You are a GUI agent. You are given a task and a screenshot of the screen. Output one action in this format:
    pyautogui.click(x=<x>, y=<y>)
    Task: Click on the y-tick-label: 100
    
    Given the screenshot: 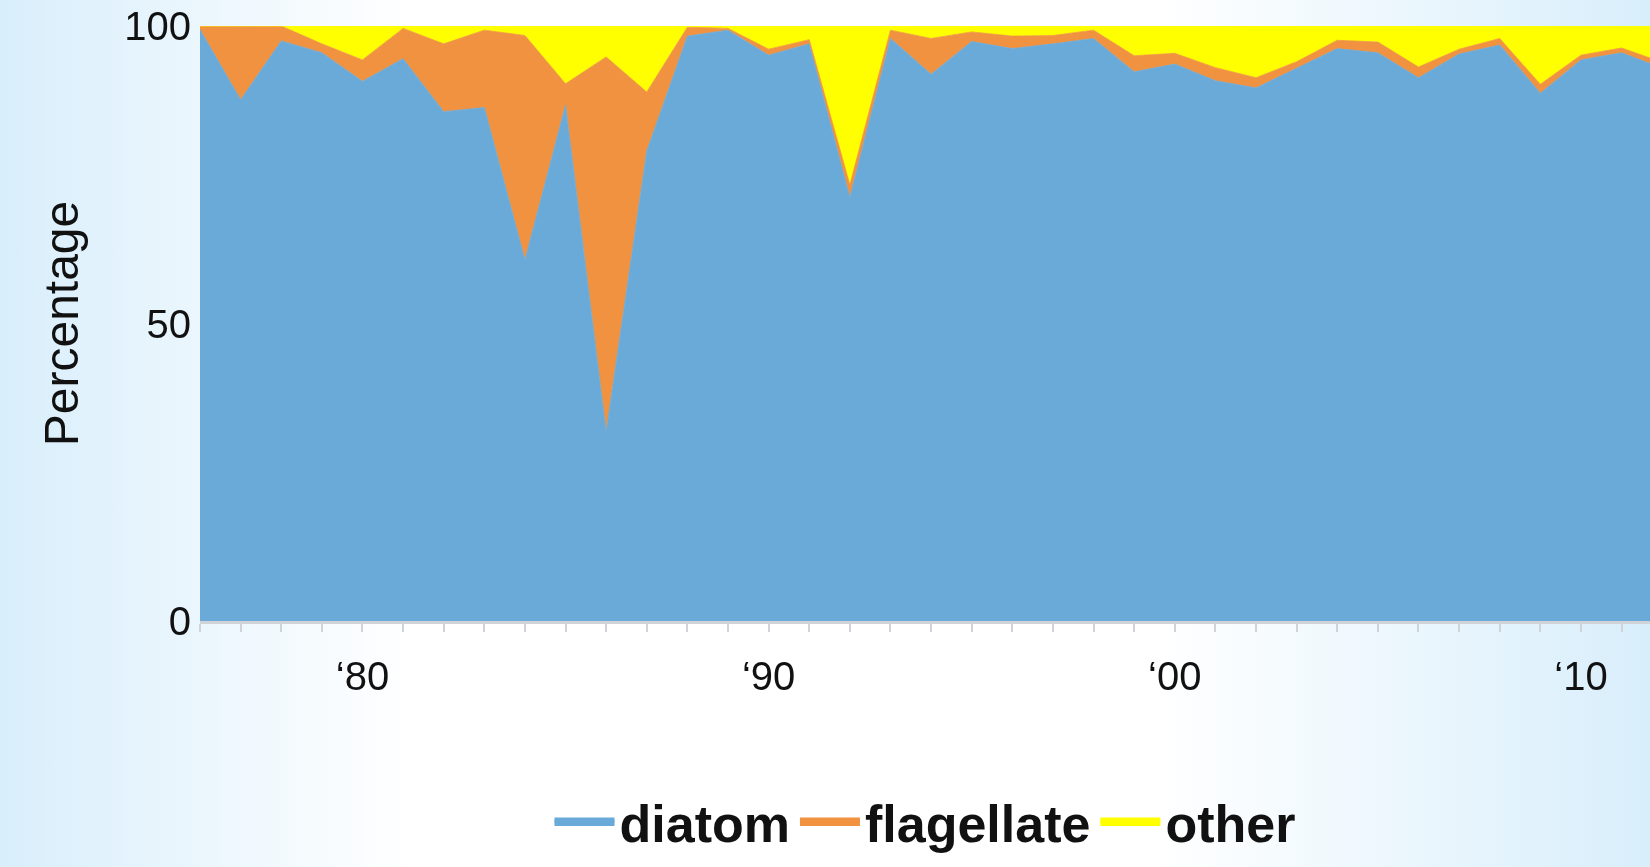 What is the action you would take?
    pyautogui.click(x=157, y=26)
    